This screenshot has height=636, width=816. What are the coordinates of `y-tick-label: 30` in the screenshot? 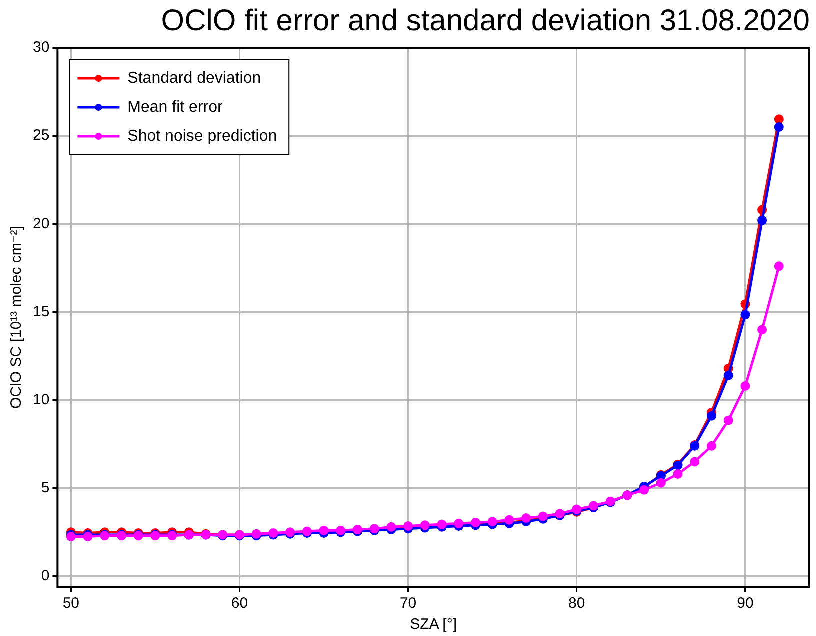 It's located at (41, 47).